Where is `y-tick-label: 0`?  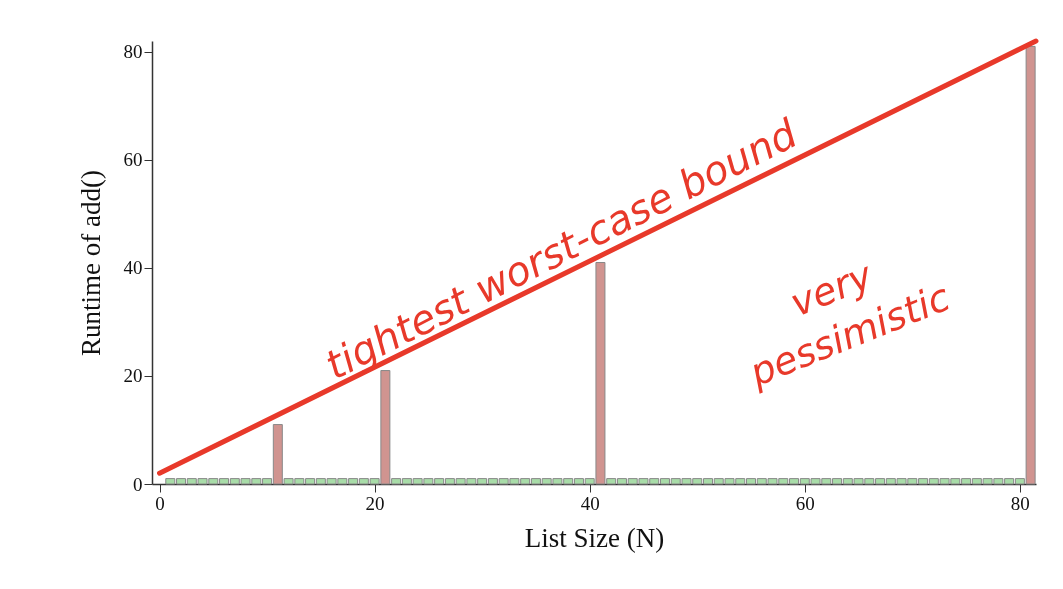 y-tick-label: 0 is located at coordinates (138, 484).